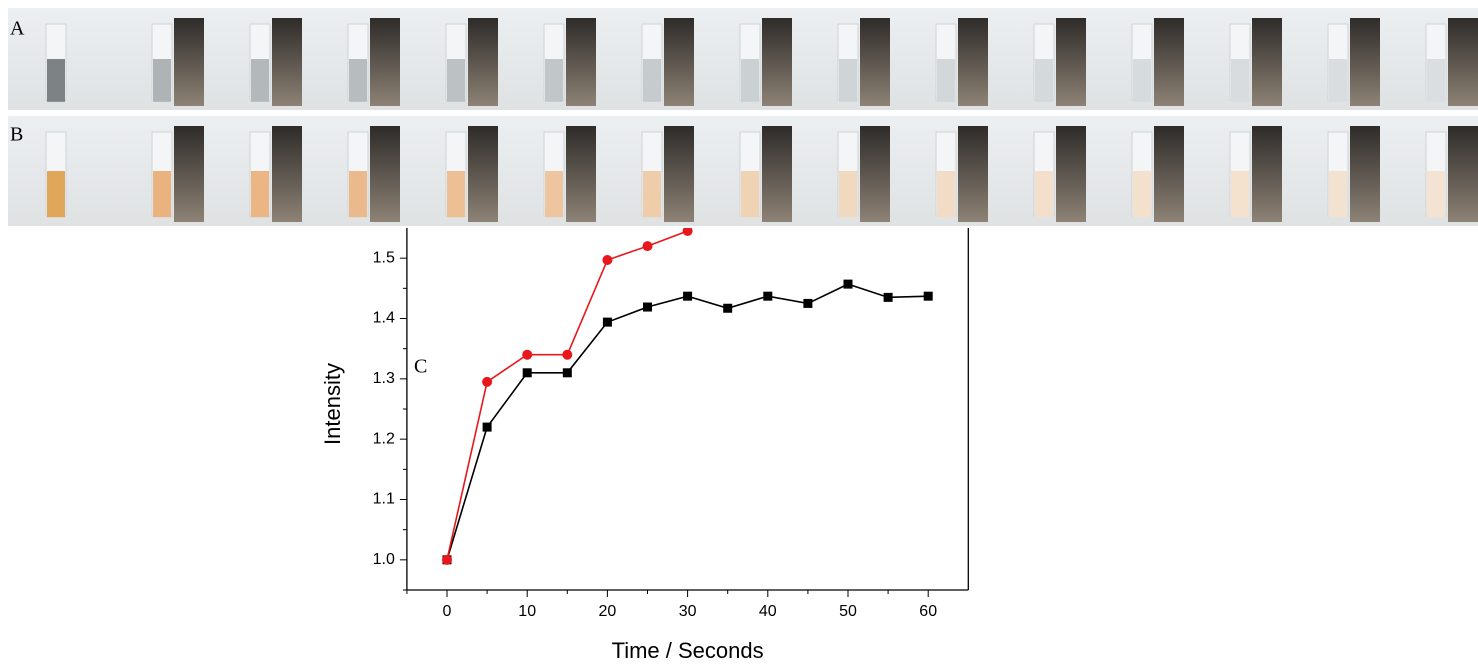  I want to click on x-tick-label: 60, so click(928, 611).